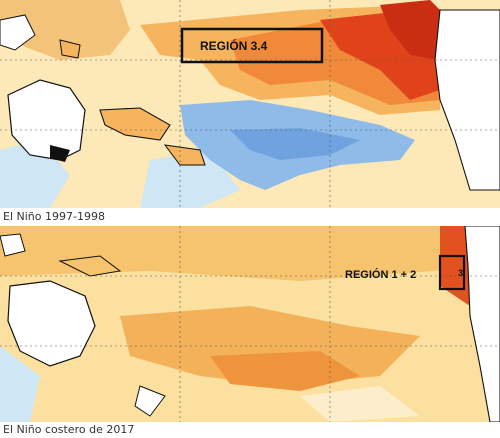 The width and height of the screenshot is (500, 438). Describe the element at coordinates (452, 272) in the screenshot. I see `region-1-2-box` at that location.